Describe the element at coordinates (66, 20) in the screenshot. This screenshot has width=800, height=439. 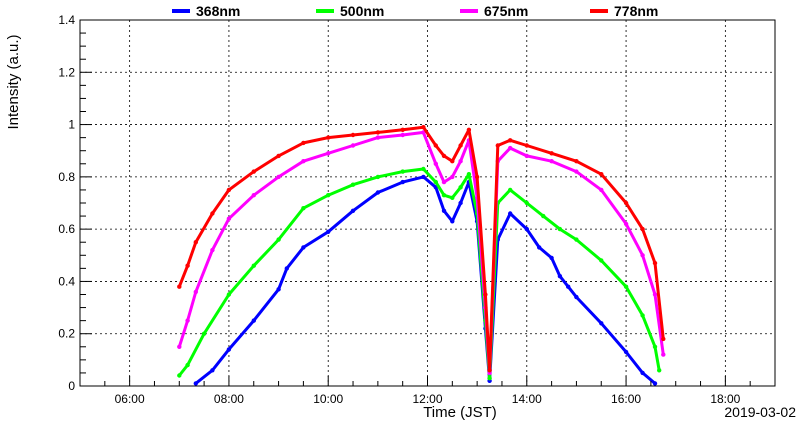
I see `y-tick-label: 1.4` at that location.